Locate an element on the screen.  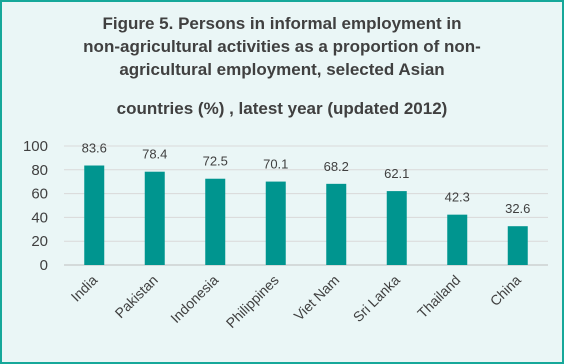
y-tick-label: 100 is located at coordinates (35, 146).